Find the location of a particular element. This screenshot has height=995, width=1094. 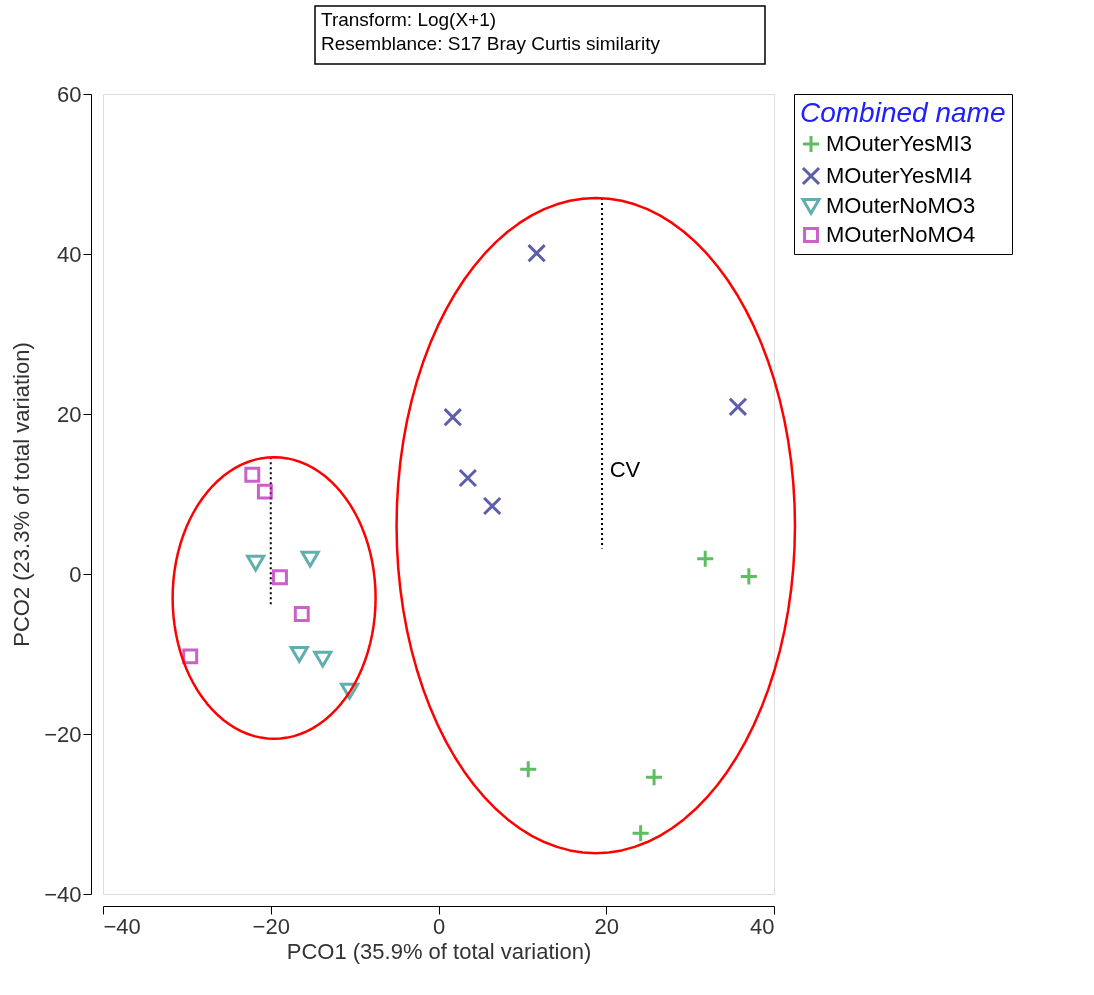

x-tick-label: 20 is located at coordinates (606, 926).